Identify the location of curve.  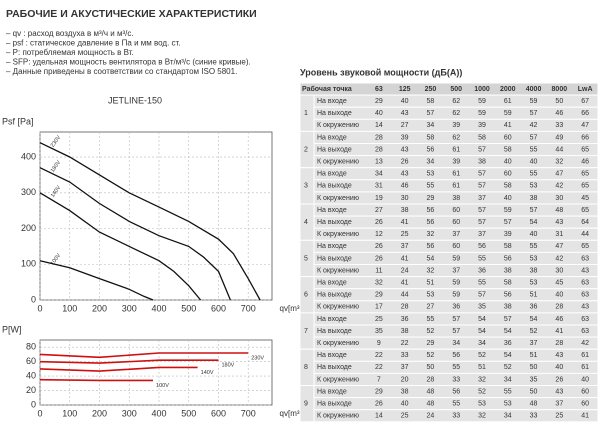
(96, 380).